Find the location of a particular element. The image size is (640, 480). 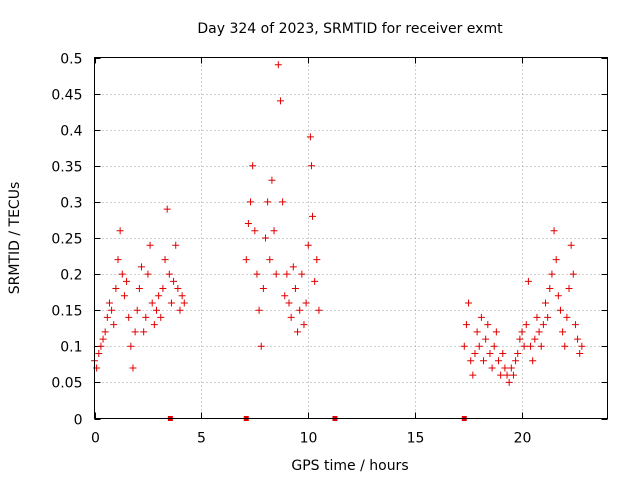

y-tick-label: 0.45 is located at coordinates (66, 96).